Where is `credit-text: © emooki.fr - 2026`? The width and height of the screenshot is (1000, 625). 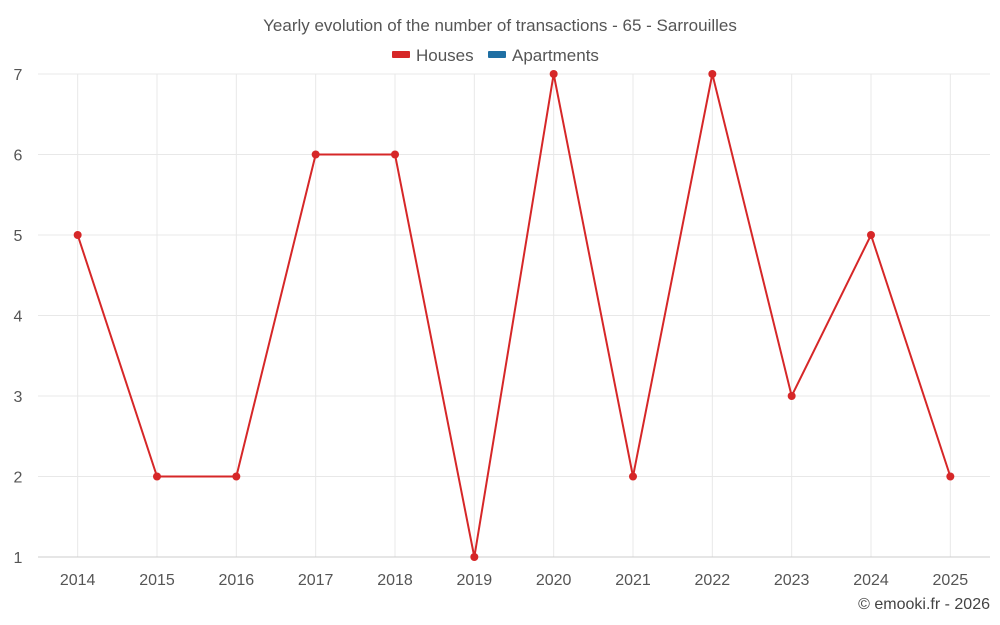
credit-text: © emooki.fr - 2026 is located at coordinates (924, 604).